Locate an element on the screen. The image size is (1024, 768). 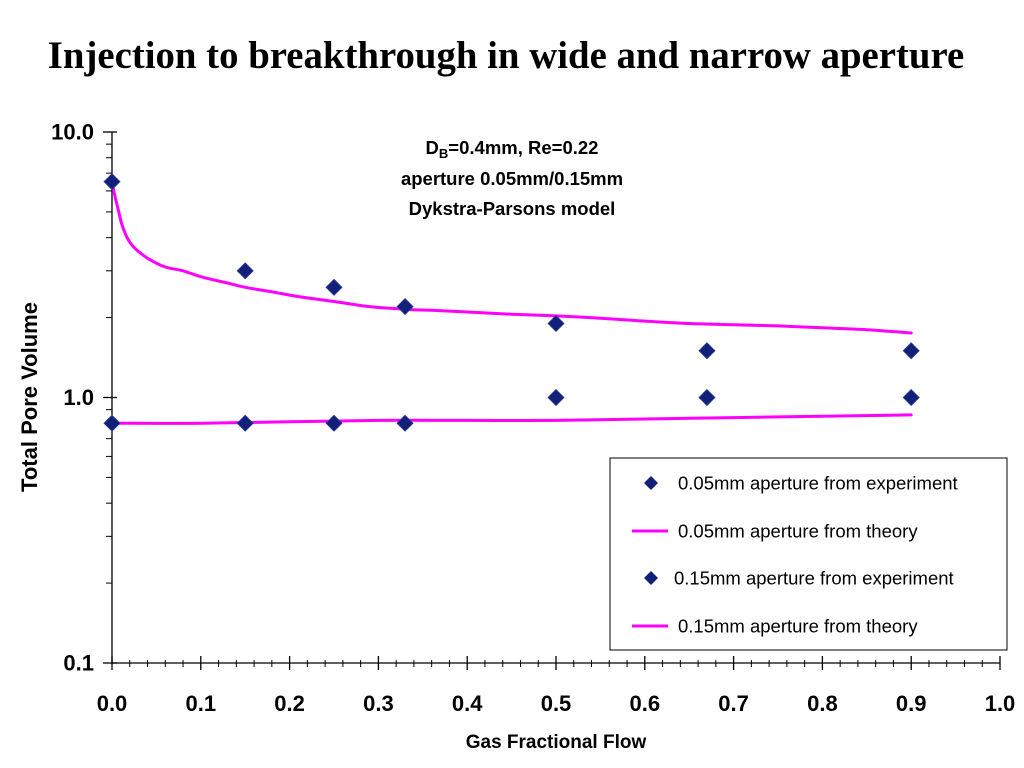
legend-label: 0.05mm aperture from theory is located at coordinates (798, 531).